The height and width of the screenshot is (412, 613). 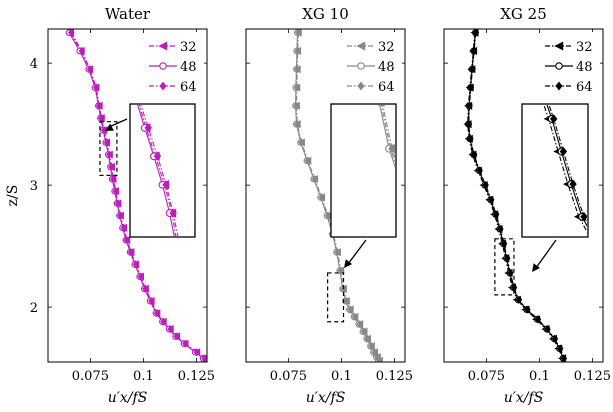 I want to click on x-tick-label: 0.125, so click(x=196, y=376).